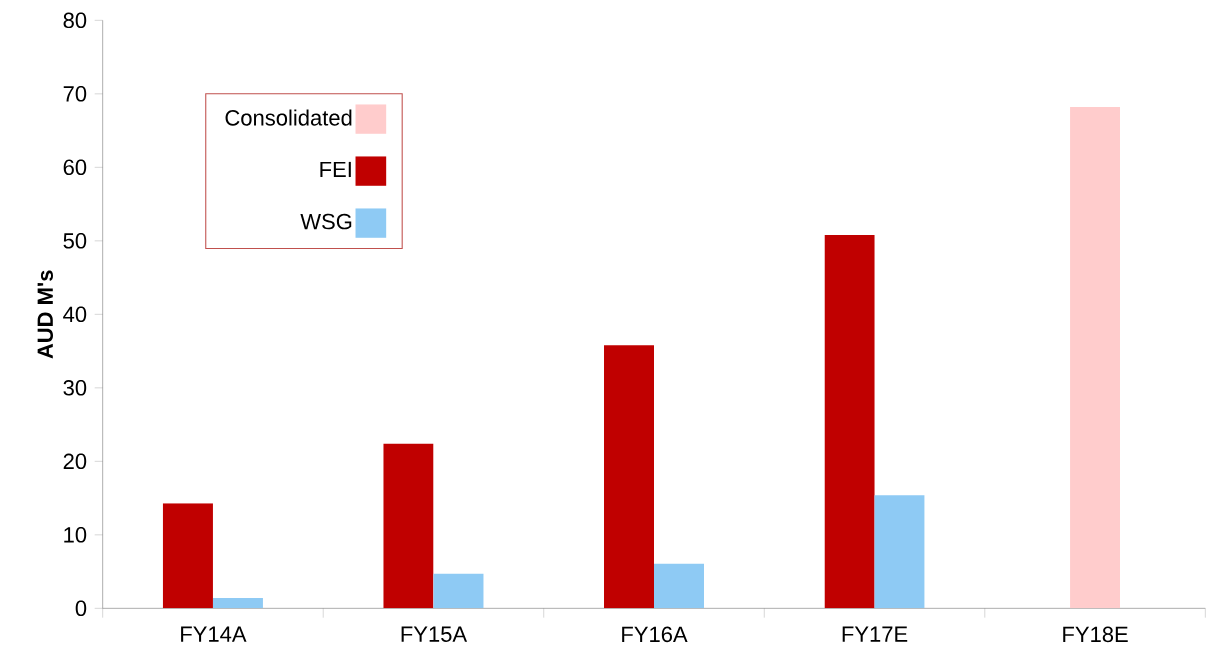 The image size is (1209, 651). Describe the element at coordinates (326, 221) in the screenshot. I see `legend-label: WSG` at that location.